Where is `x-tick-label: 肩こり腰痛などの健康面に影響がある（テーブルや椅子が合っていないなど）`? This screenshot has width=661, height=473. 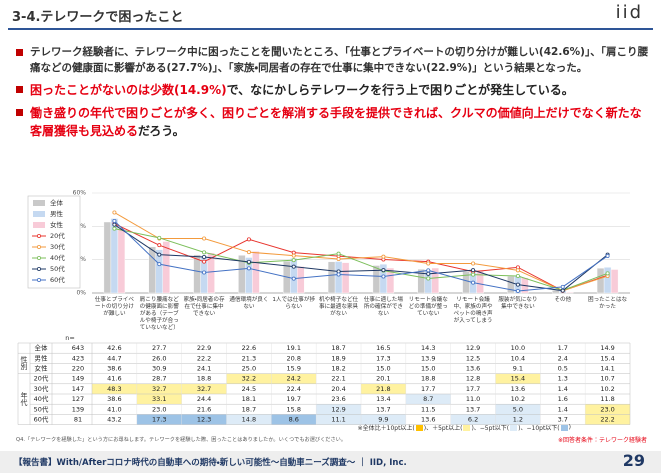
x-tick-label: 肩こり腰痛などの健康面に影響がある（テーブルや椅子が合っていないなど） is located at coordinates (159, 314).